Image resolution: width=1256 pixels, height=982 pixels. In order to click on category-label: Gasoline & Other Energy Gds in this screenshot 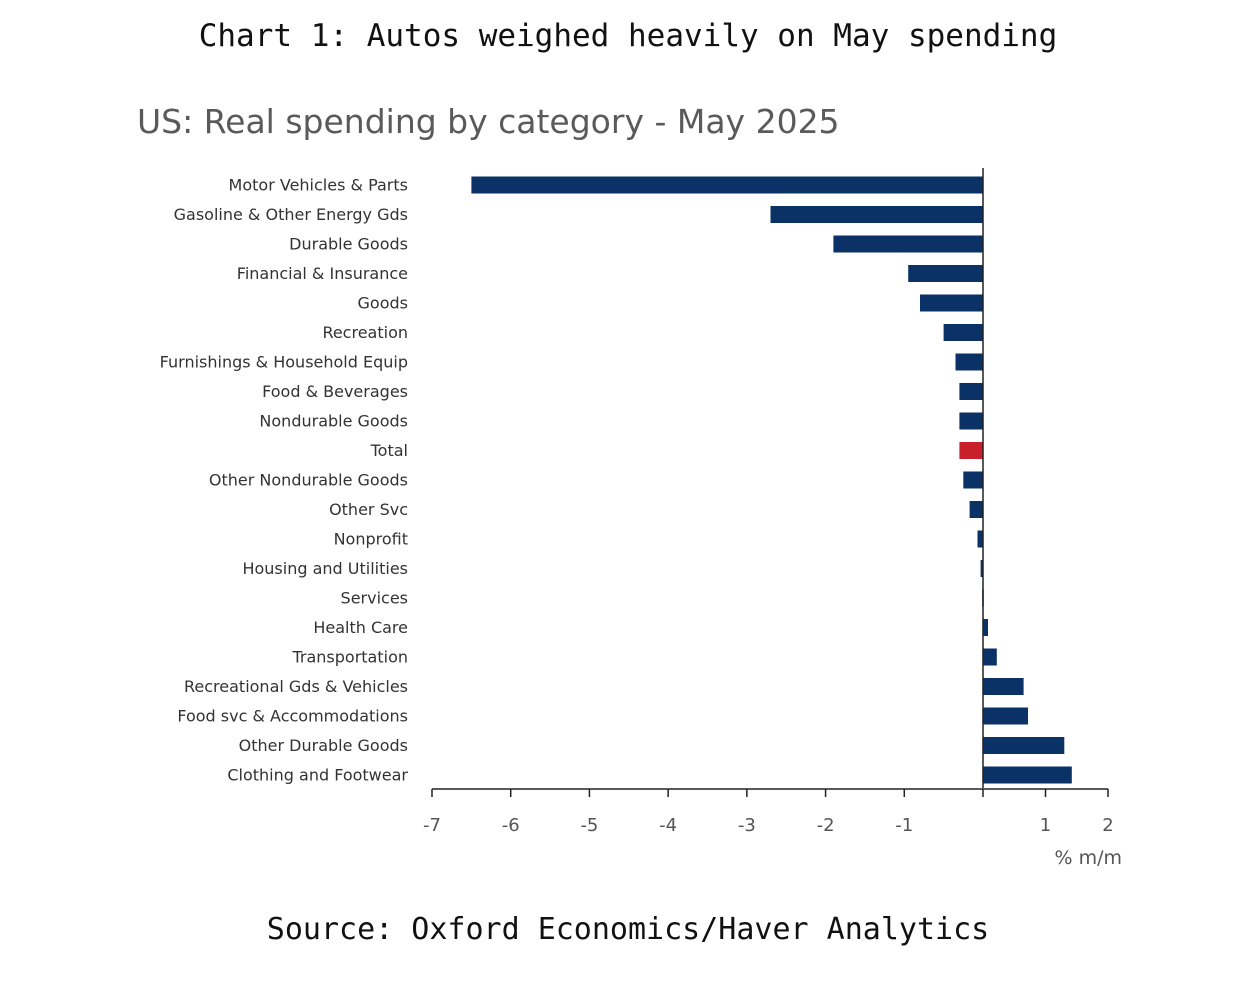, I will do `click(291, 214)`.